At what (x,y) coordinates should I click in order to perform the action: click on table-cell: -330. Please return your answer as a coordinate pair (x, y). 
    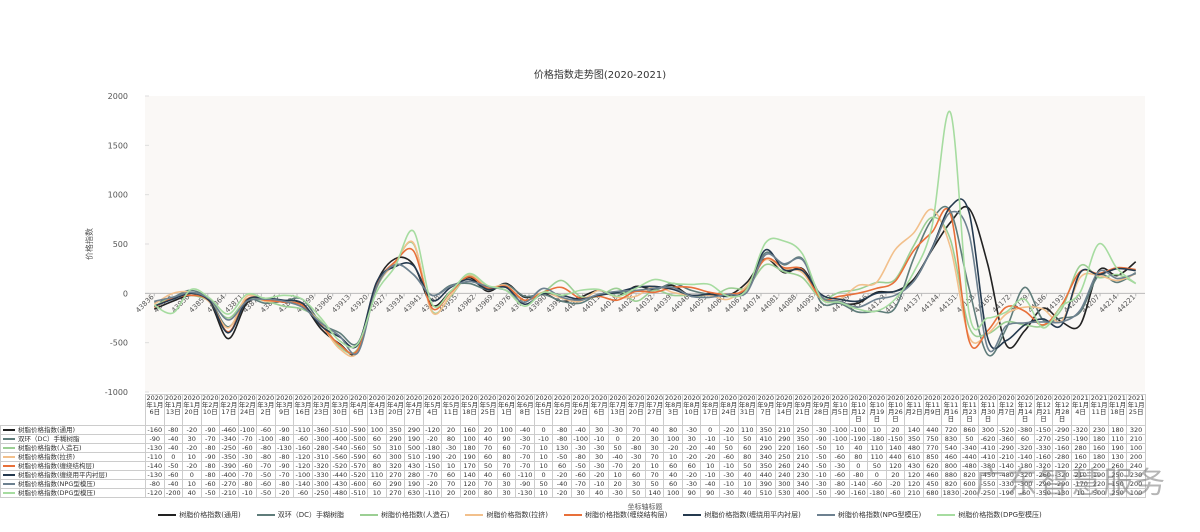
    Looking at the image, I should click on (321, 475).